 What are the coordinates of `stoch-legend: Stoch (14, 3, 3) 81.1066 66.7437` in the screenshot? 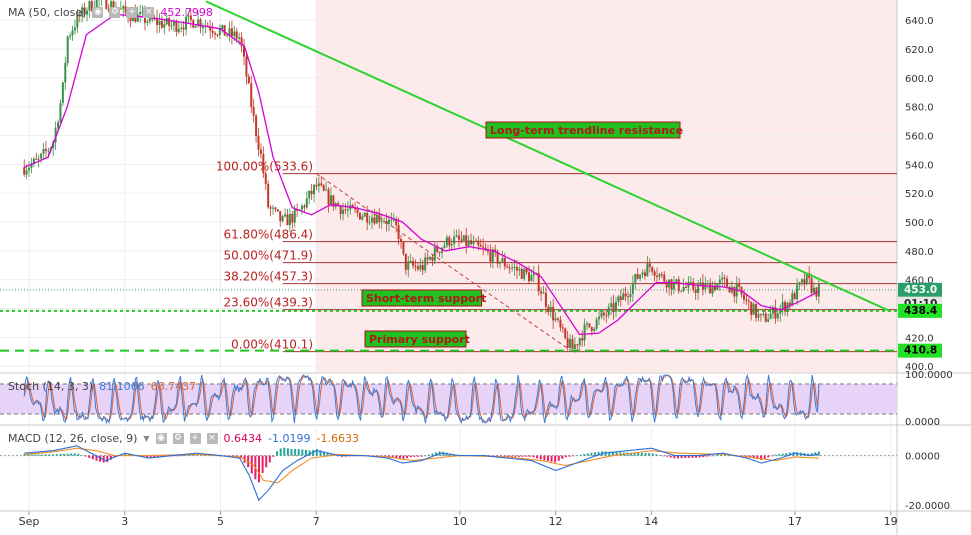 It's located at (102, 386).